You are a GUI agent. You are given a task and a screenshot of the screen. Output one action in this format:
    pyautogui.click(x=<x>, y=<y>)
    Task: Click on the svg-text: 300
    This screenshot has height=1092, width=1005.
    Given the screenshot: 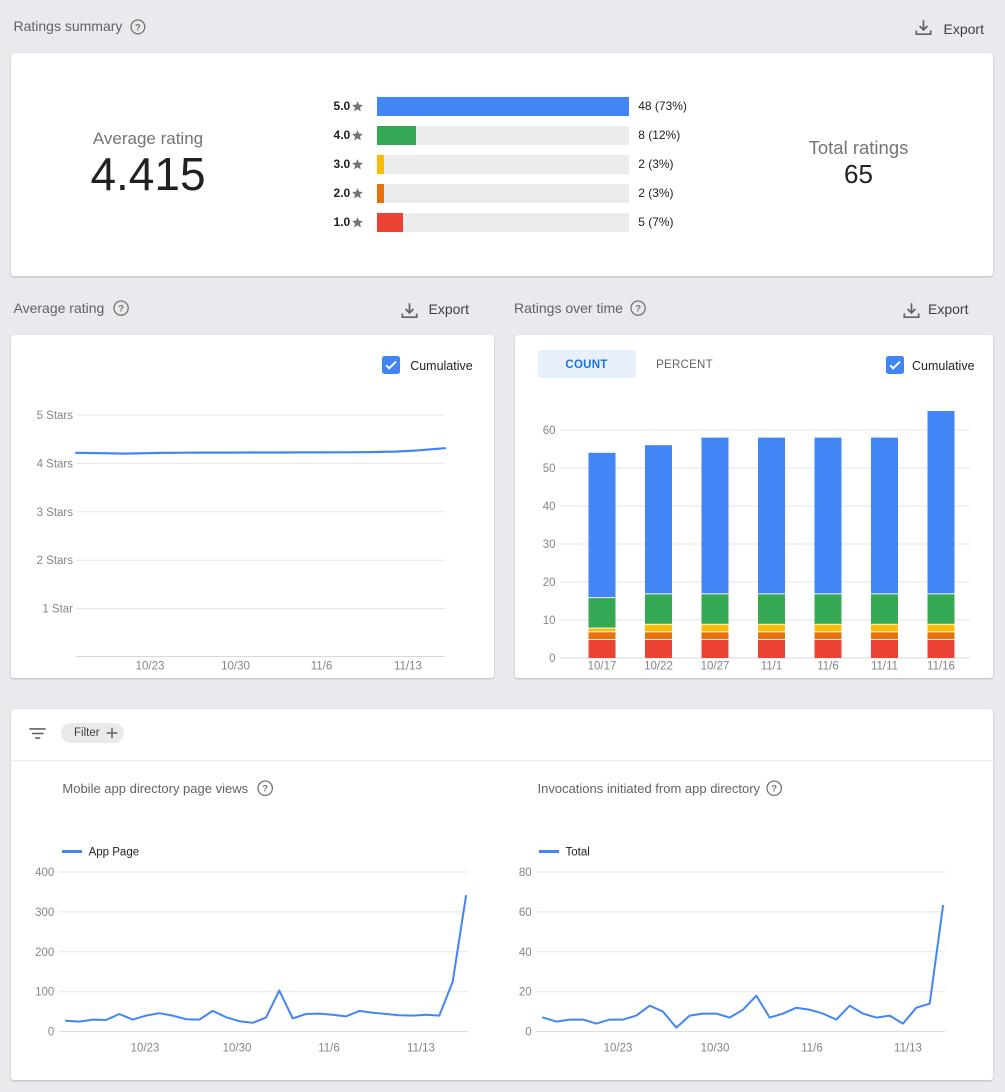 What is the action you would take?
    pyautogui.click(x=44, y=913)
    